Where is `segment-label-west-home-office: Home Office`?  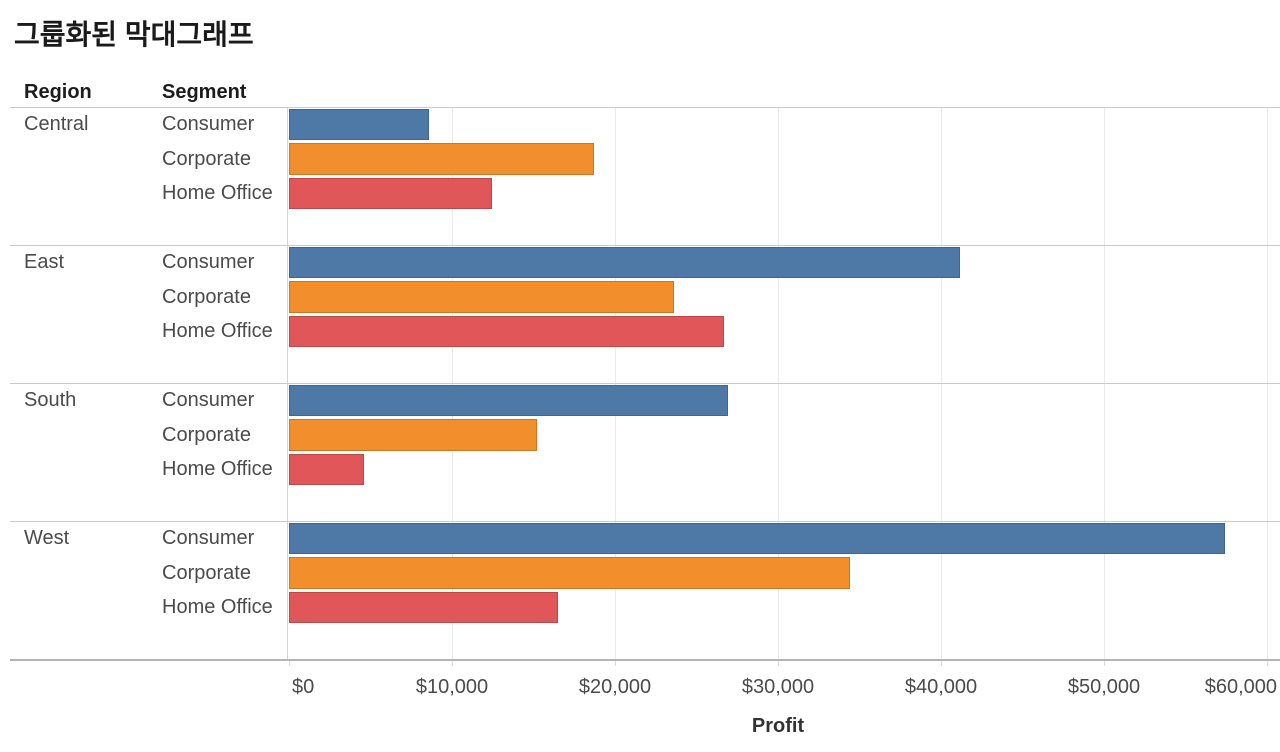
segment-label-west-home-office: Home Office is located at coordinates (217, 607).